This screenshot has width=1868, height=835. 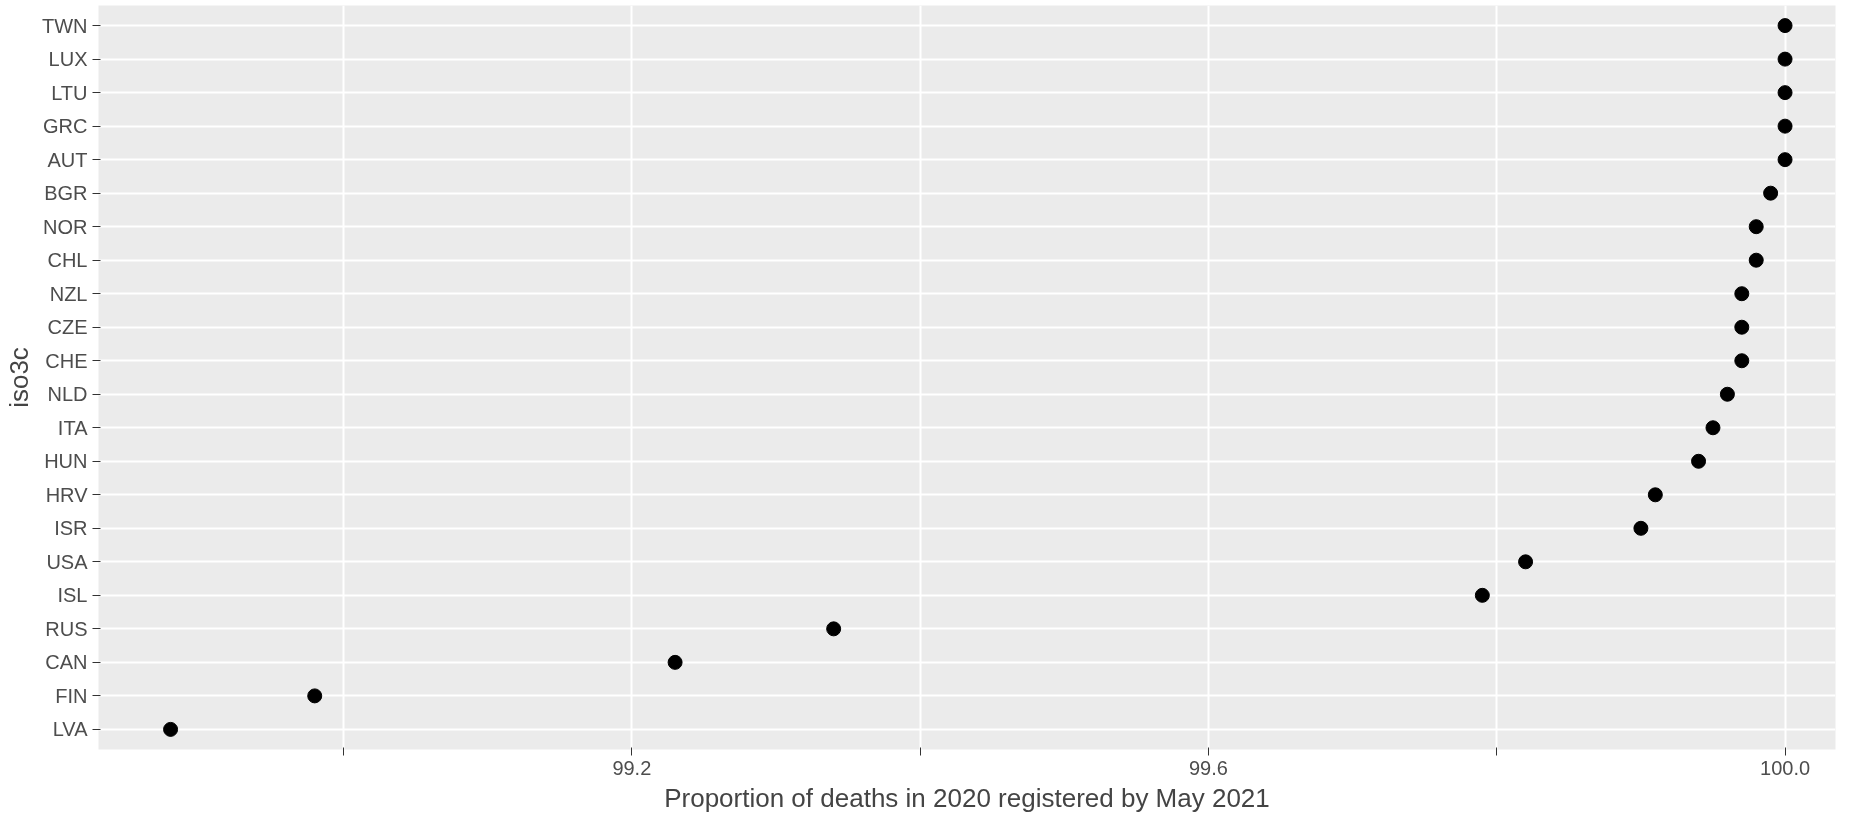 I want to click on y-axis-title: iso3c, so click(x=18, y=377).